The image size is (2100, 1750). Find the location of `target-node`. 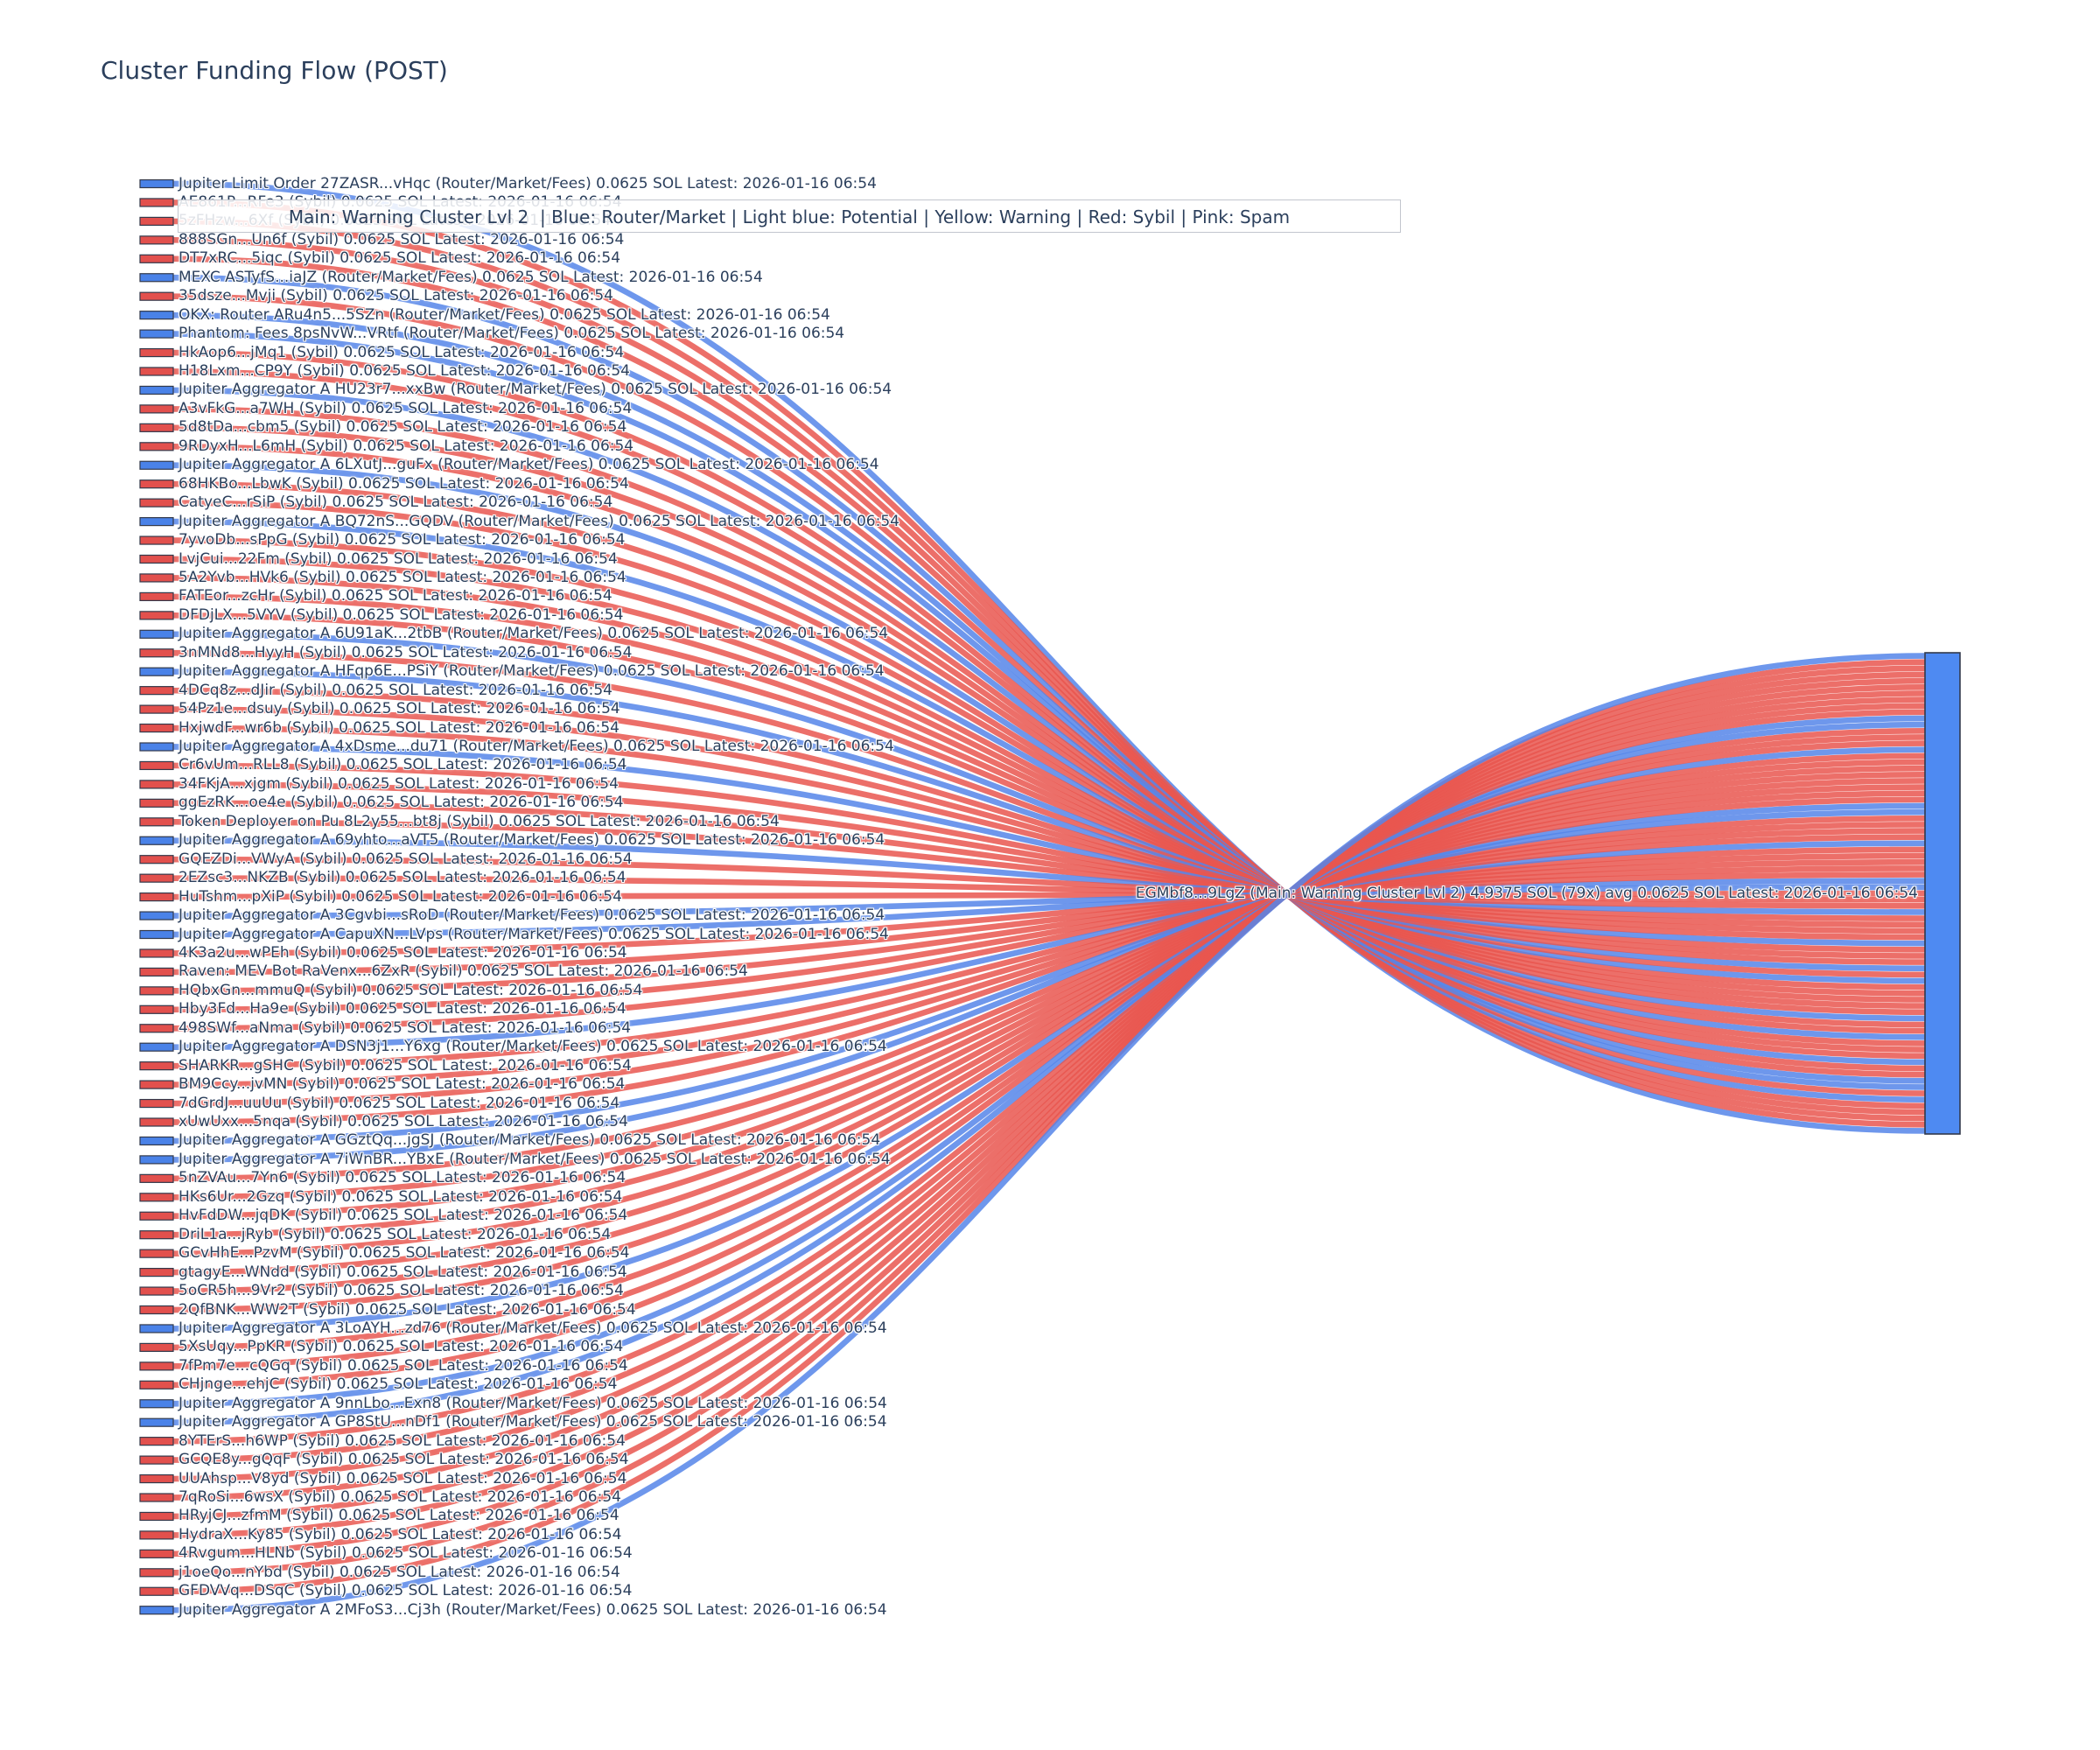

target-node is located at coordinates (1942, 893).